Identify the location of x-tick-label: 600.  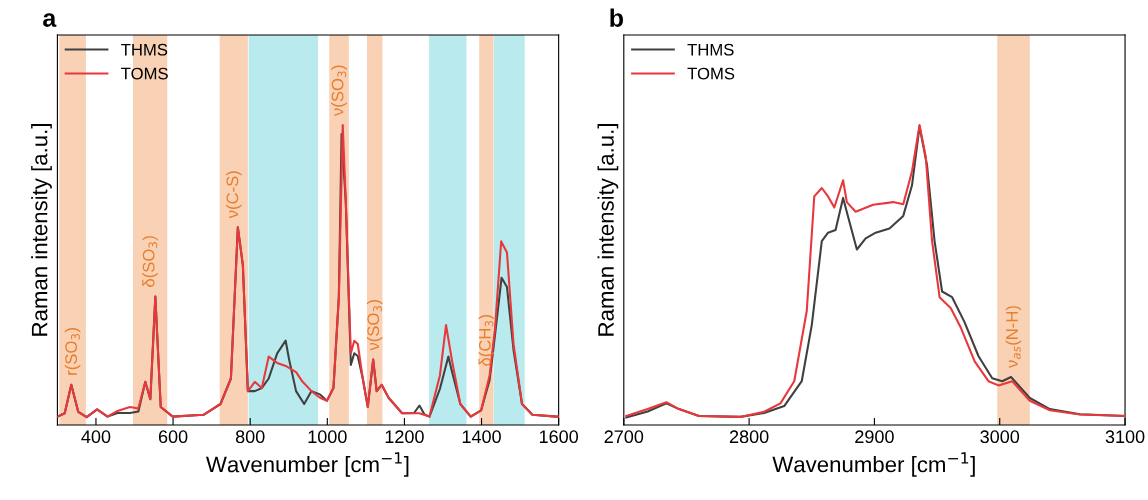
(173, 437).